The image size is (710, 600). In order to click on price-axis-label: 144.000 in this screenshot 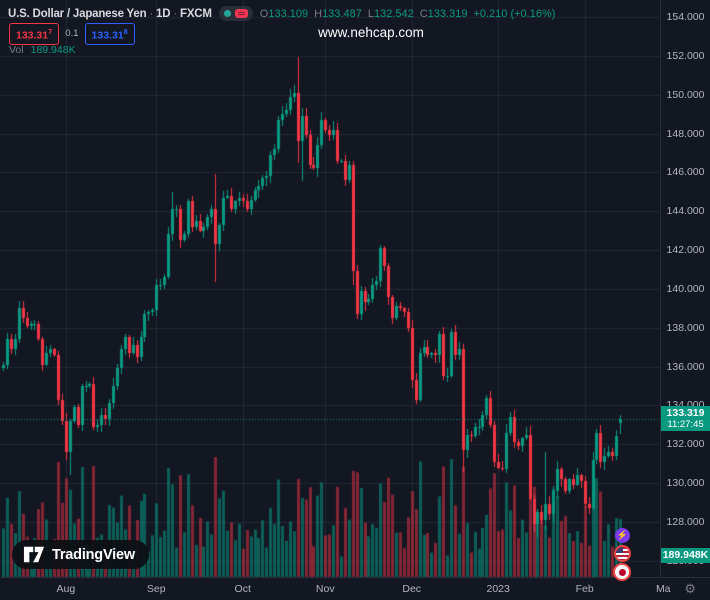, I will do `click(685, 211)`.